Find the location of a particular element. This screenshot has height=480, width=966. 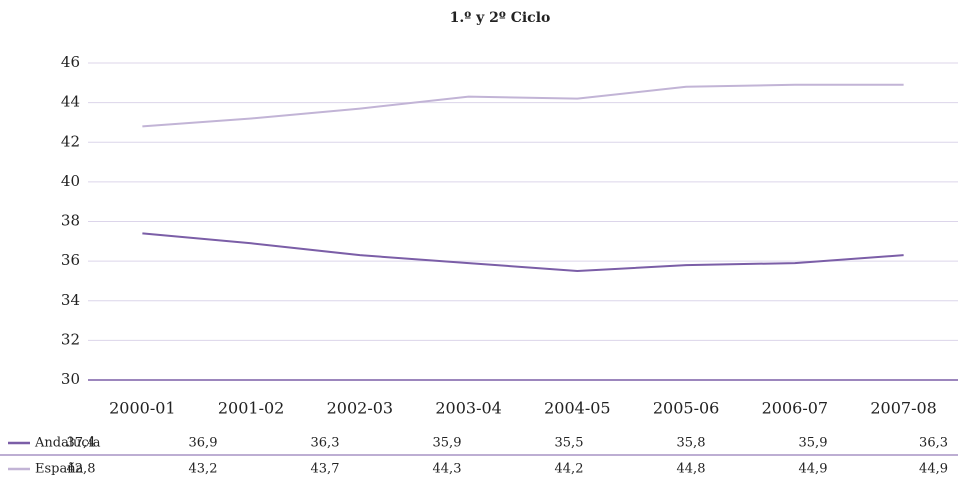

x-tick-label: 2002-03 is located at coordinates (360, 408).